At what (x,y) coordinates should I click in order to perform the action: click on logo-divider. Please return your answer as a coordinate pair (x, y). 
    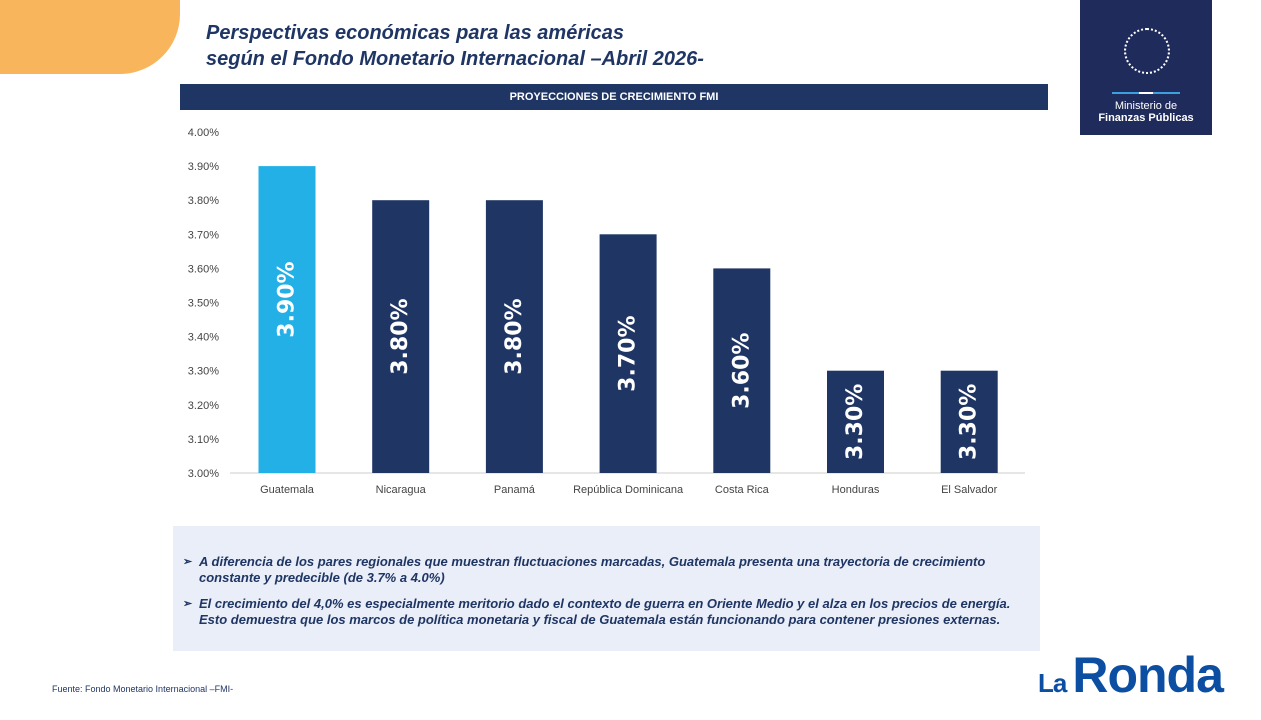
    Looking at the image, I should click on (1146, 93).